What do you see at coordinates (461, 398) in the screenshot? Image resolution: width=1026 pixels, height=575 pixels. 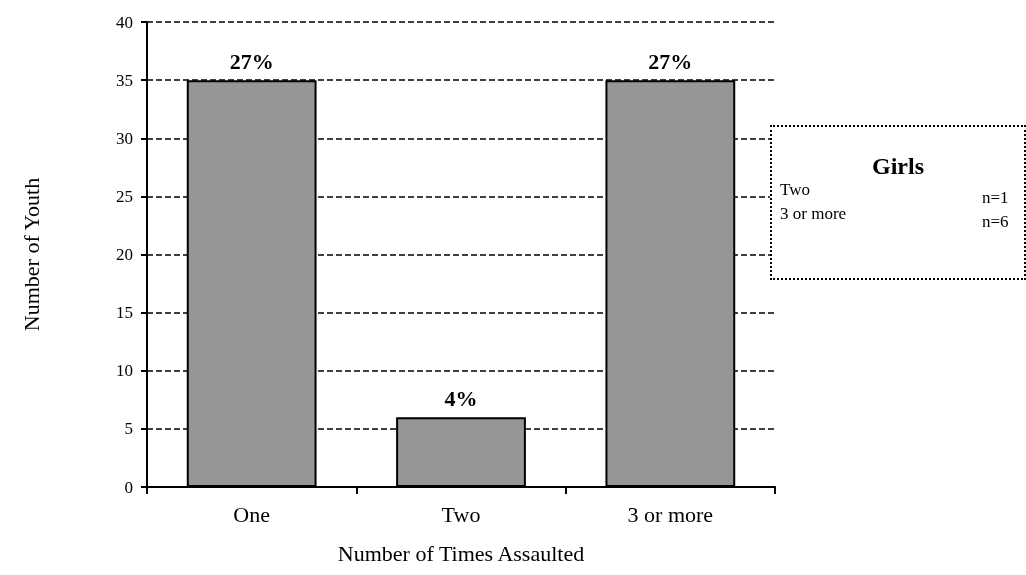 I see `annotation: 4%` at bounding box center [461, 398].